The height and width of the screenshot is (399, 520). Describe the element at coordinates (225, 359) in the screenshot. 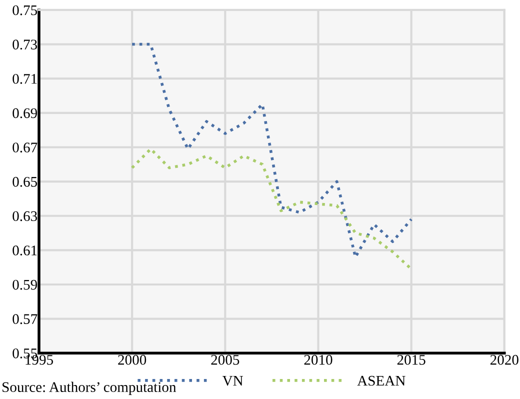

I see `x-tick-label: 2005` at that location.